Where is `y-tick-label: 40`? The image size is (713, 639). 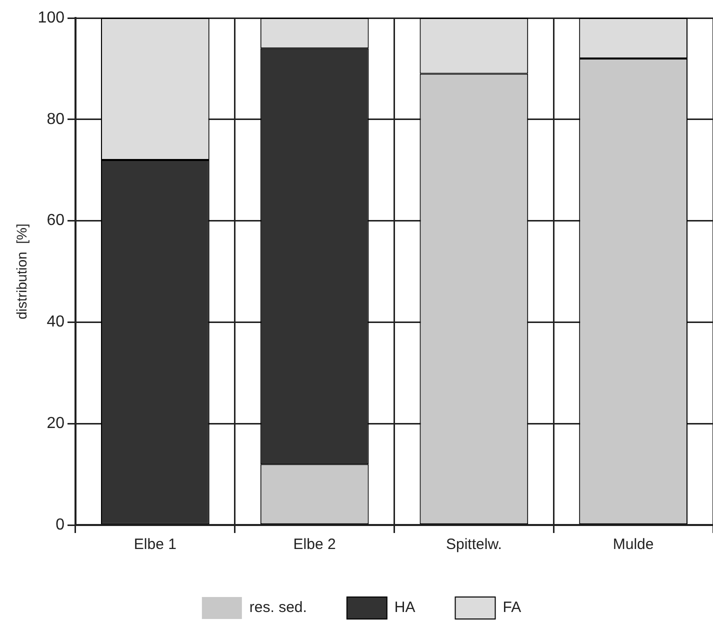 y-tick-label: 40 is located at coordinates (55, 322).